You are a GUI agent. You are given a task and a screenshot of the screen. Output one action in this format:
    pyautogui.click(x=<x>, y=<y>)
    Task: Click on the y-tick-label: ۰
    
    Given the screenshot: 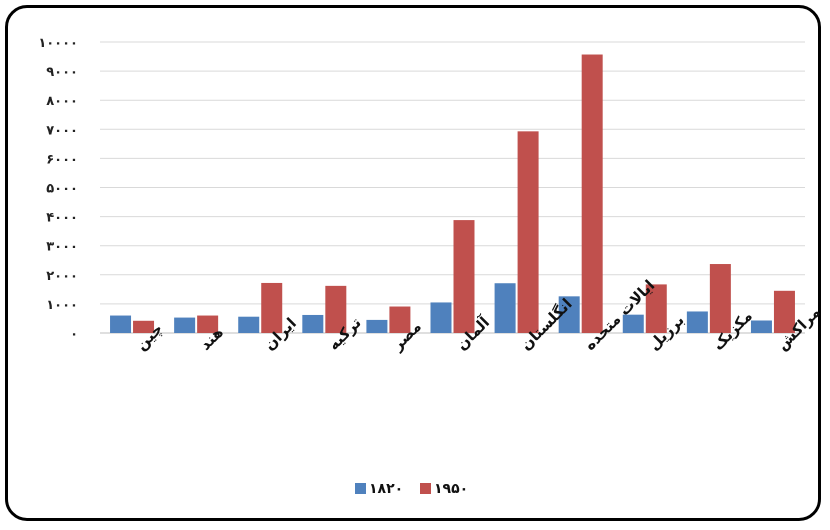 What is the action you would take?
    pyautogui.click(x=74, y=334)
    